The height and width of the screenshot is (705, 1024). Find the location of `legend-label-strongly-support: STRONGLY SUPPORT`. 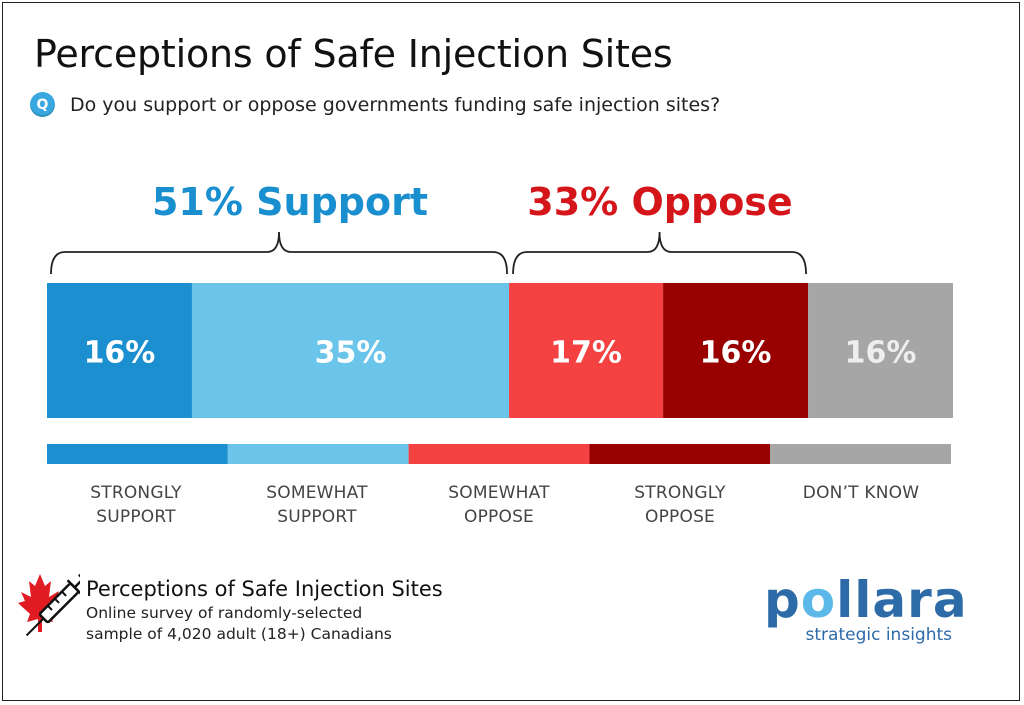

legend-label-strongly-support: STRONGLY SUPPORT is located at coordinates (136, 505).